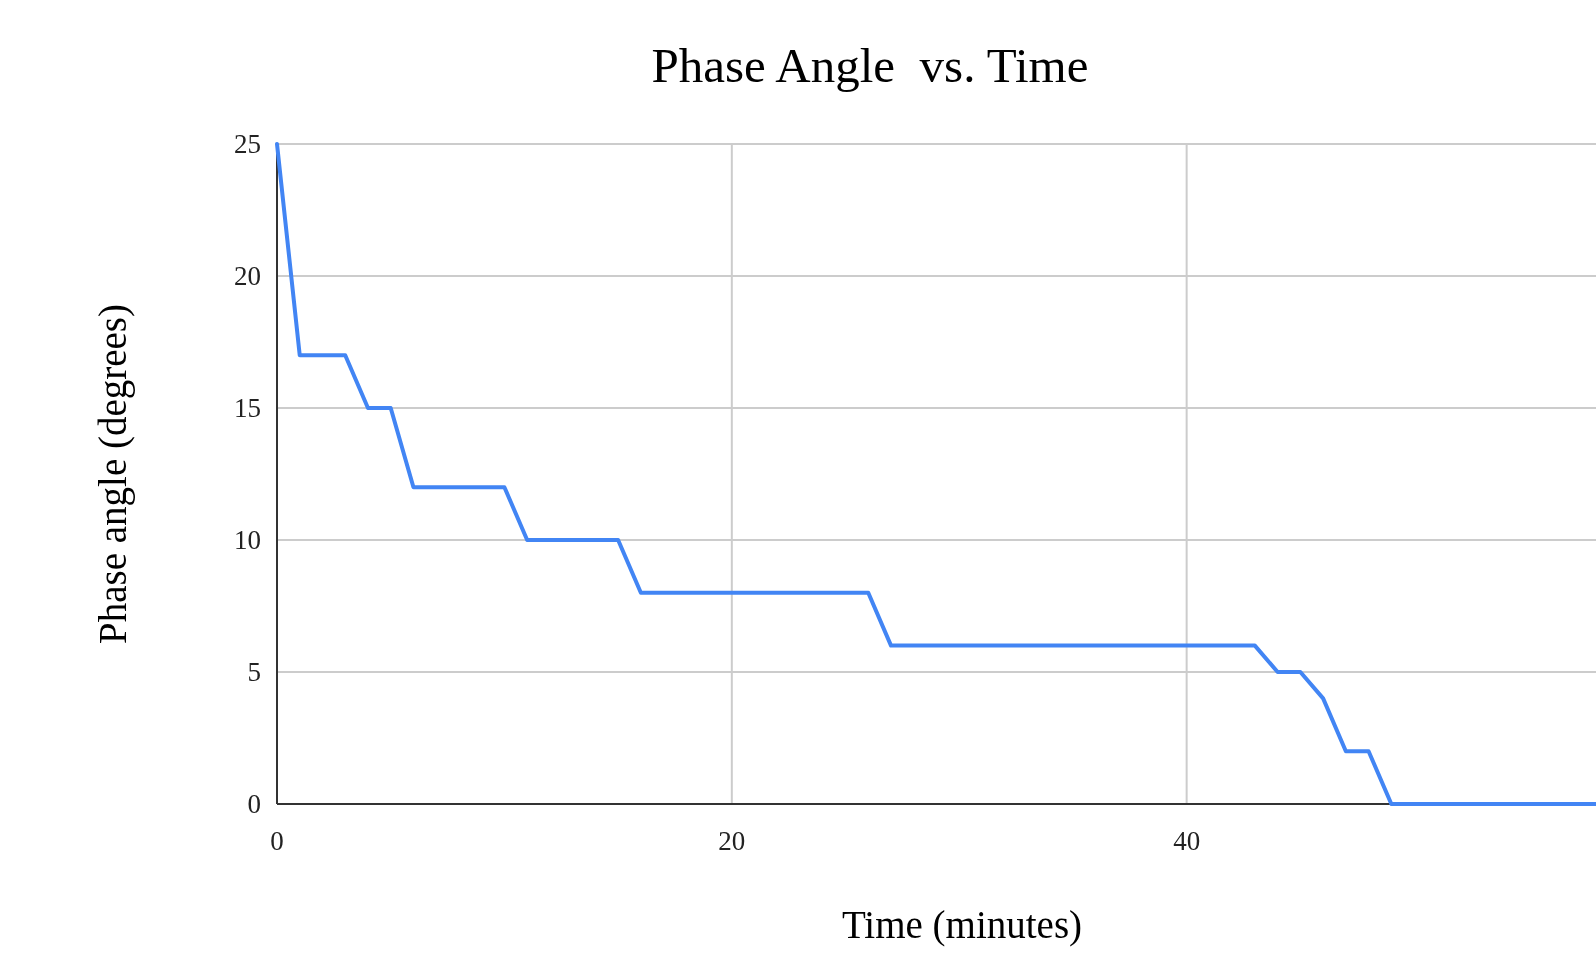 This screenshot has height=962, width=1596. Describe the element at coordinates (962, 925) in the screenshot. I see `x-axis-title: Time (minutes)` at that location.